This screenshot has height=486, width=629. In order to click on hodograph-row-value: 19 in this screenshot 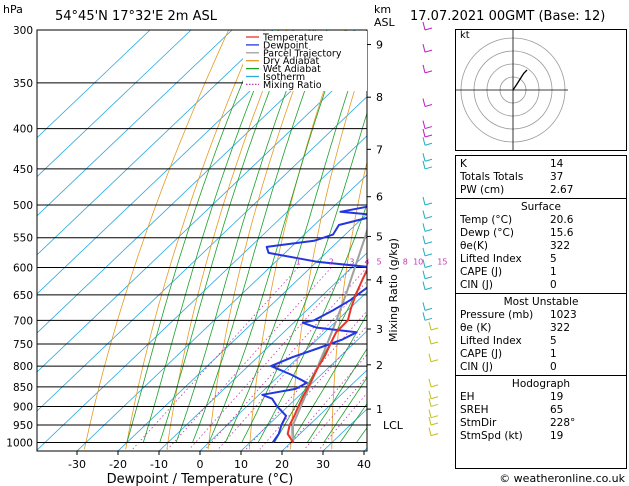, I will do `click(557, 436)`.